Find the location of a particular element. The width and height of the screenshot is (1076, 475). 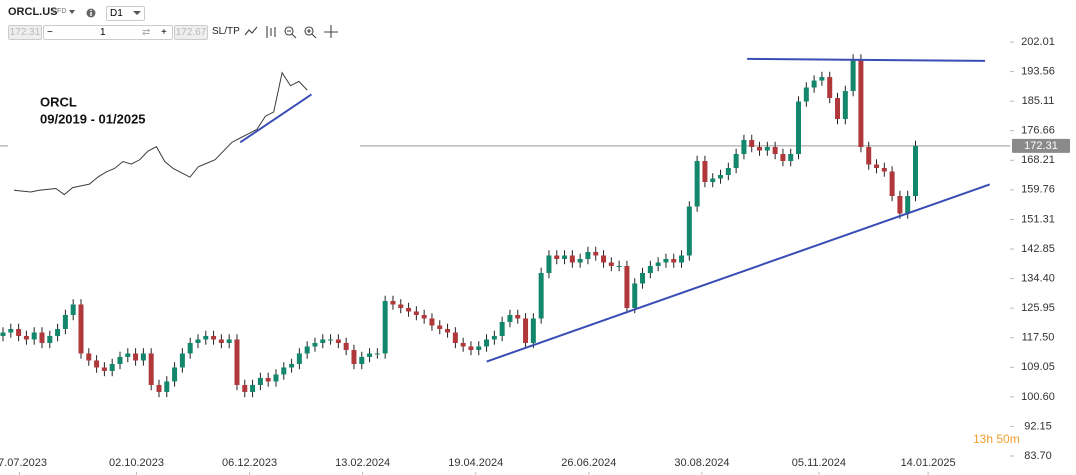

plus: + is located at coordinates (164, 32).